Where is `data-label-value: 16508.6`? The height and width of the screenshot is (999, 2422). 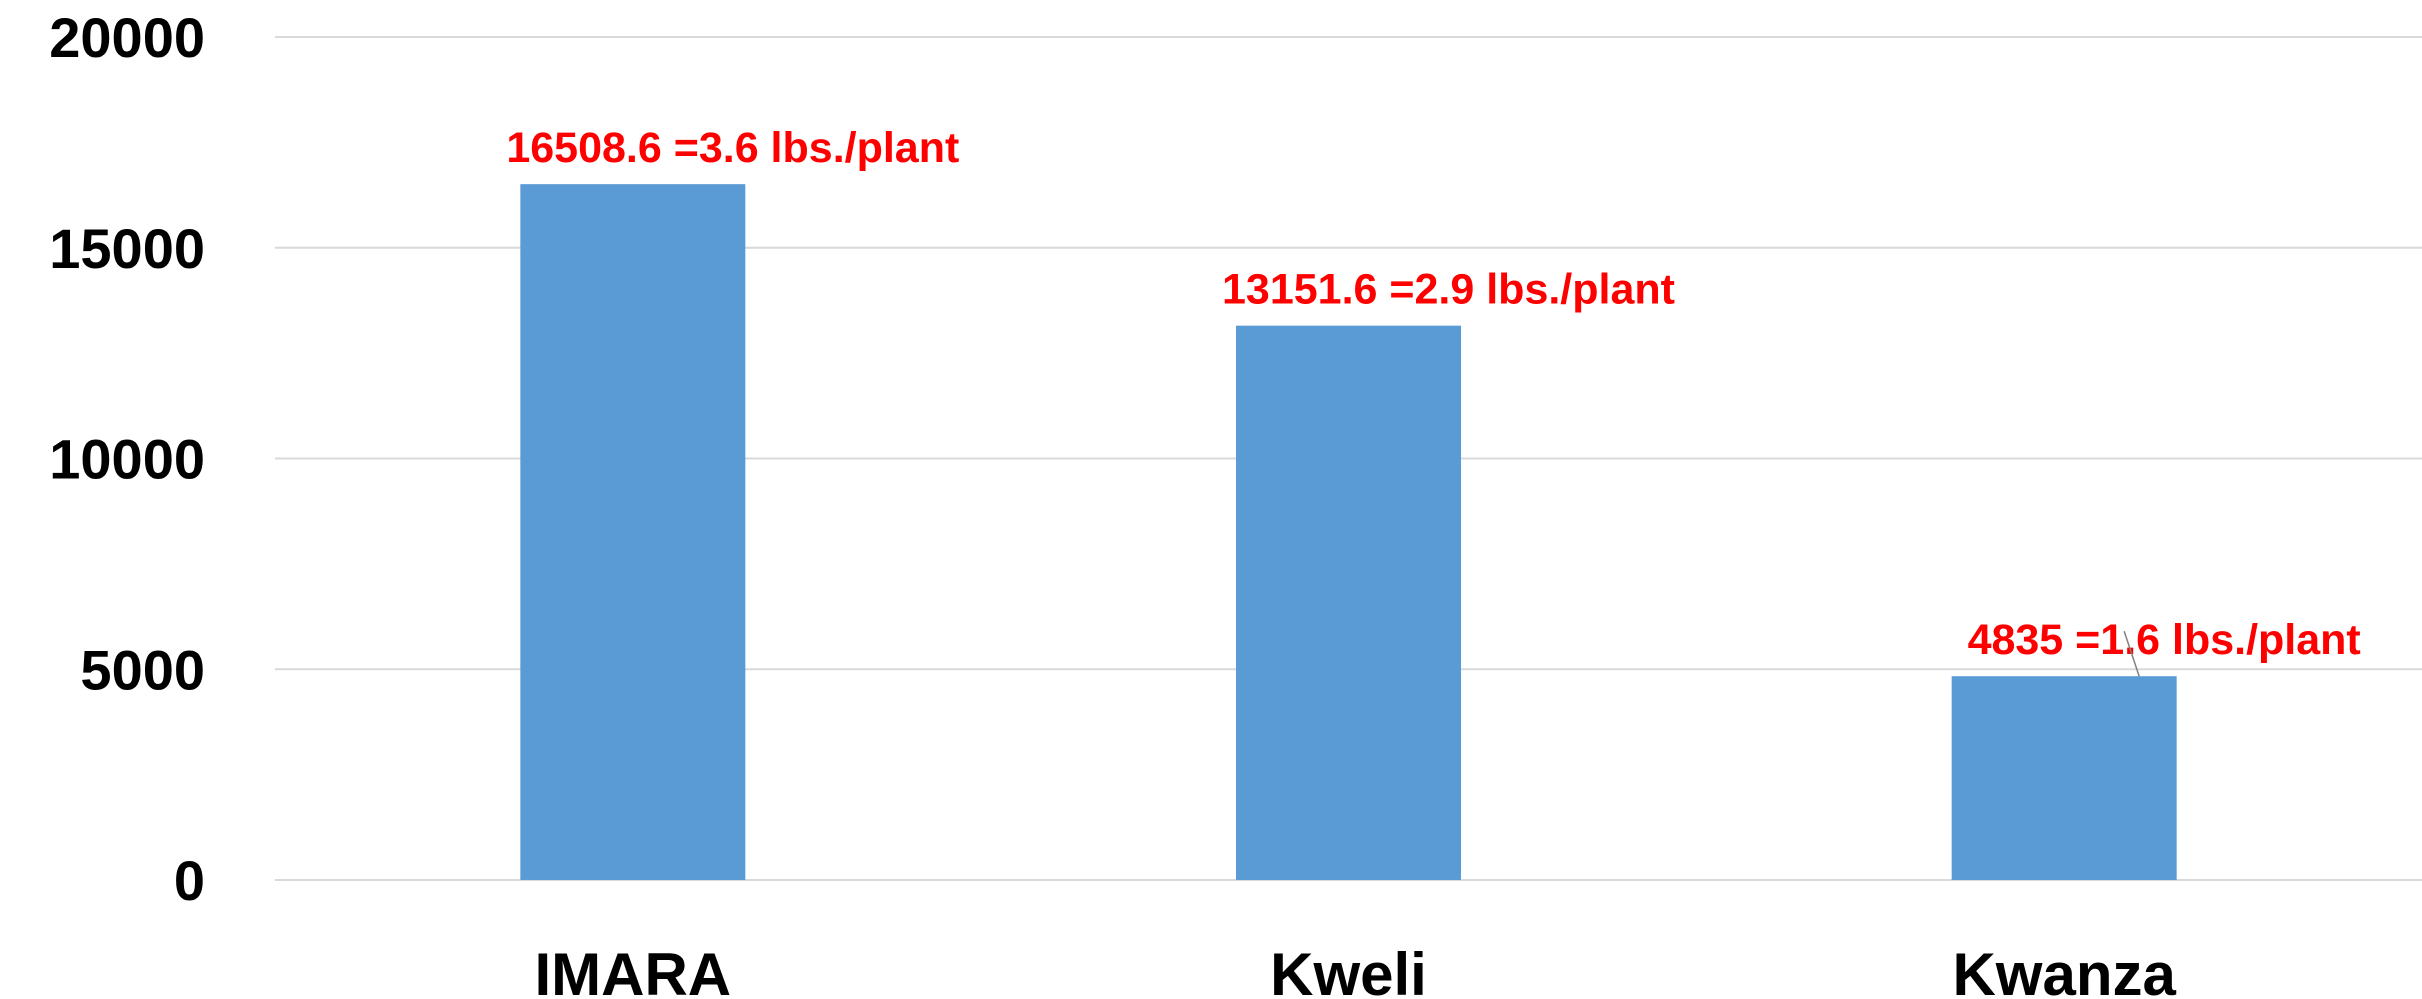 data-label-value: 16508.6 is located at coordinates (583, 148).